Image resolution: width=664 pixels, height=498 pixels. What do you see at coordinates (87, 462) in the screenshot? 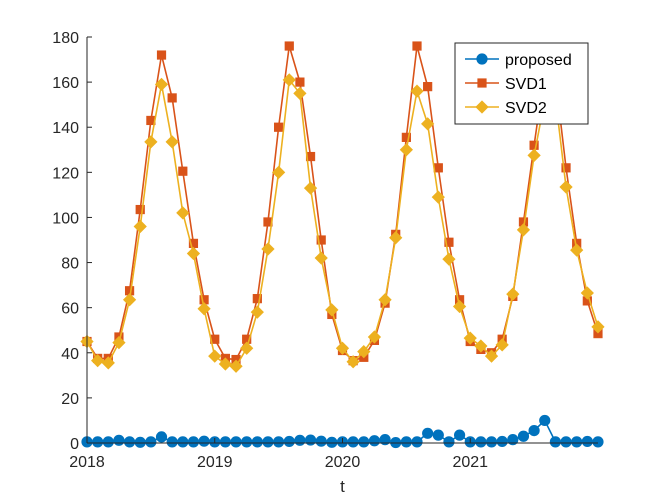
I see `x-tick-label-0: 2018` at bounding box center [87, 462].